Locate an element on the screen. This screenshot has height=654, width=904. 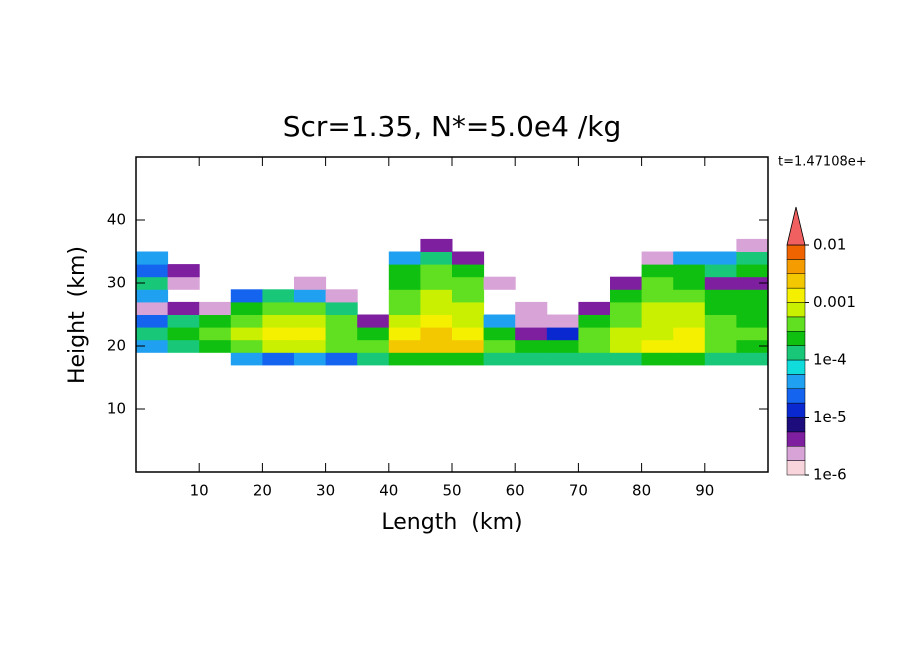
x-tick-label: 20 is located at coordinates (262, 491).